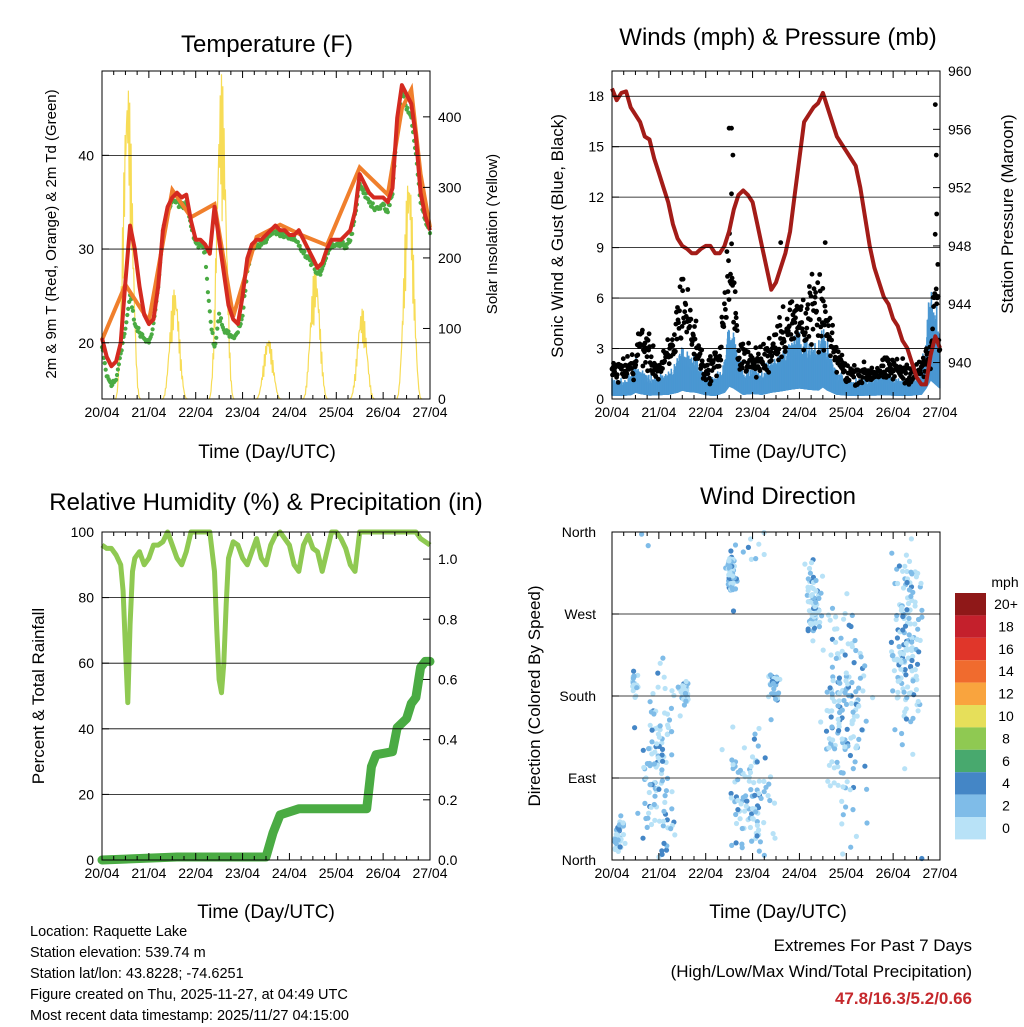  I want to click on colorbar-unit: mph, so click(1004, 582).